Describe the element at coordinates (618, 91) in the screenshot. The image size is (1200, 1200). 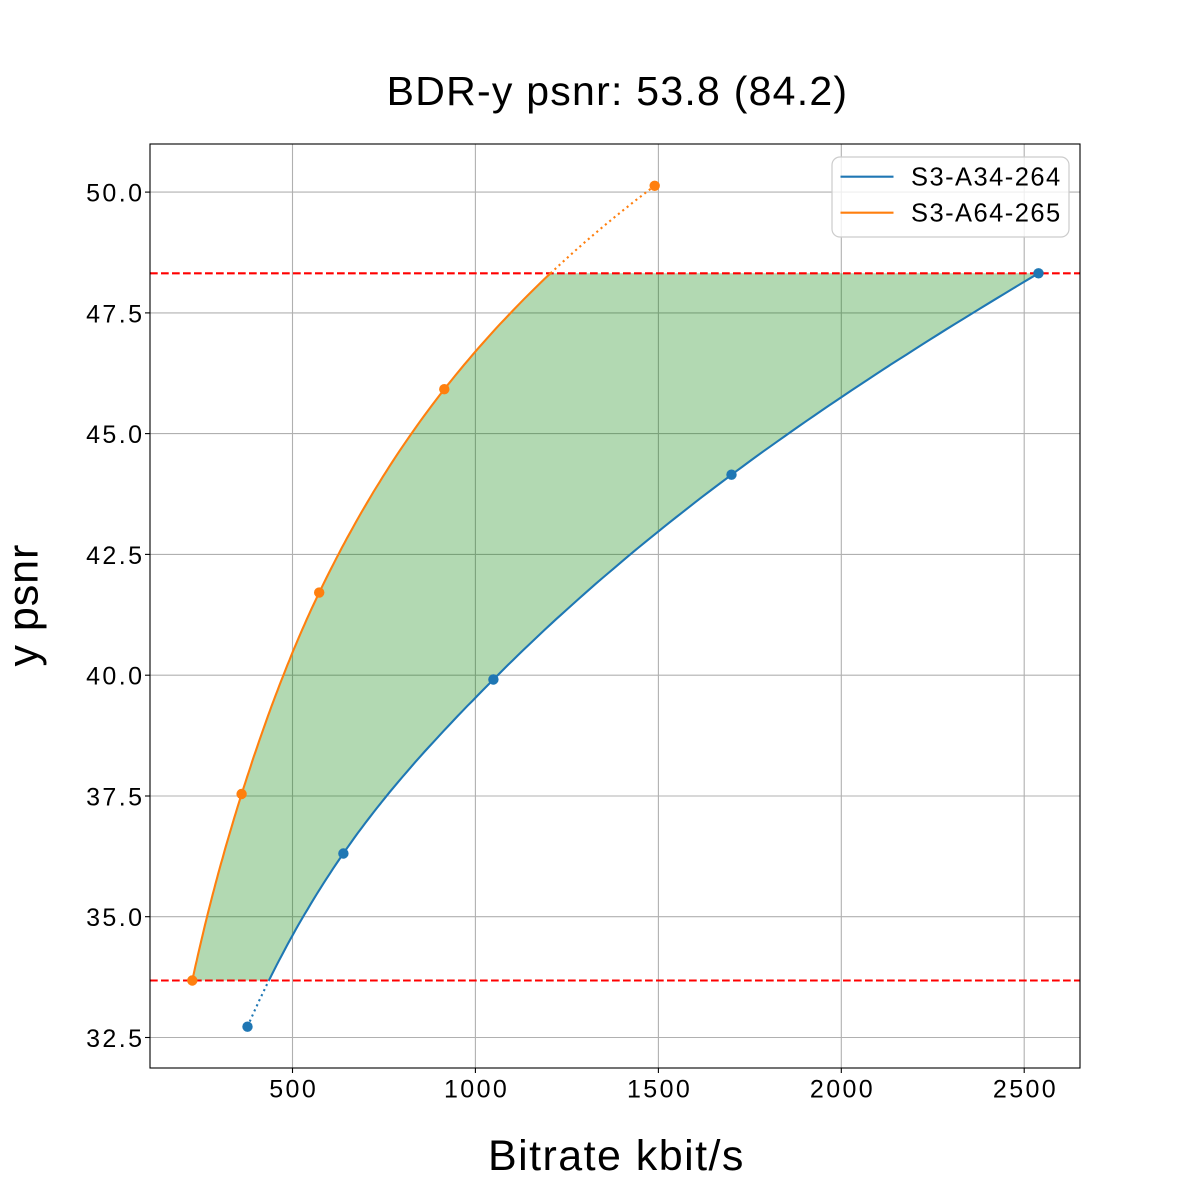
I see `svg-text: BDR-y psnr: 53.8 (84.2)` at that location.